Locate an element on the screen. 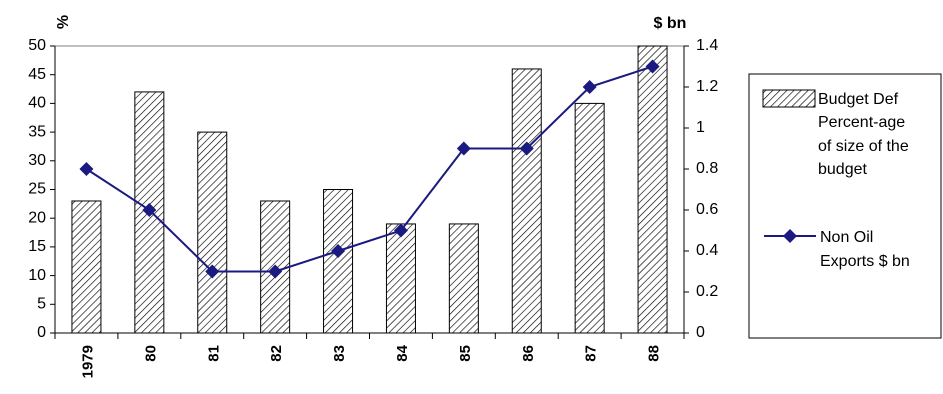  left-tick-label: 30 is located at coordinates (37, 160).